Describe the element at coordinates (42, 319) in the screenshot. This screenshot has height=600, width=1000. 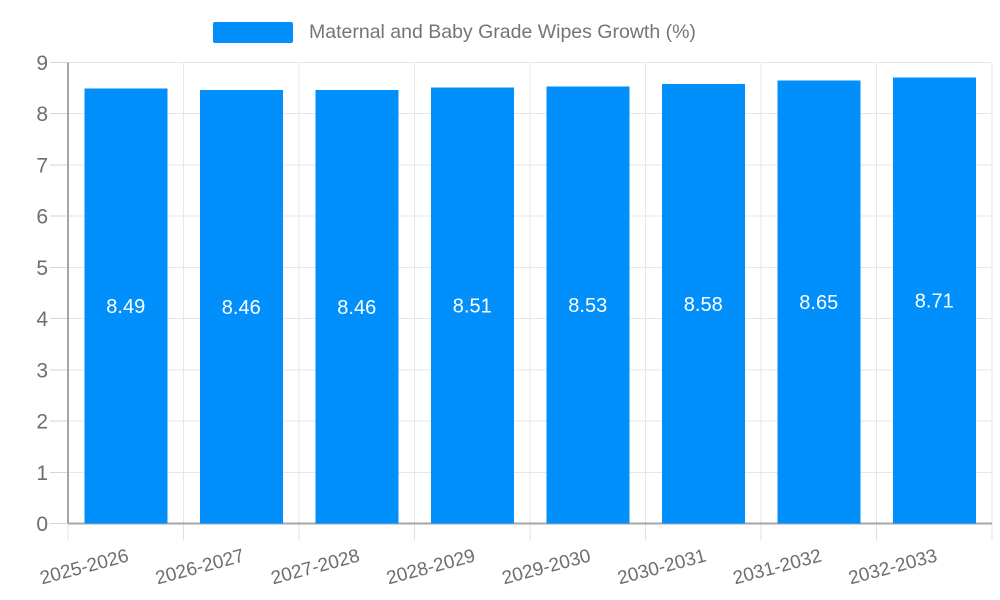
I see `y-axis-label: 4` at that location.